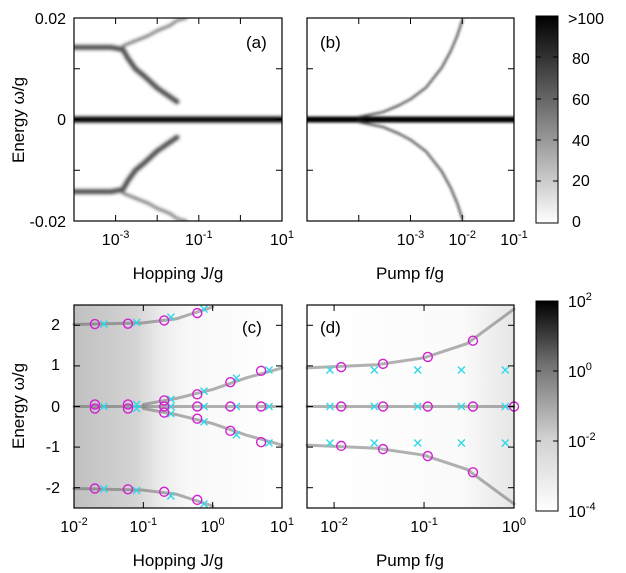  Describe the element at coordinates (330, 42) in the screenshot. I see `panel-b-label: (b)` at that location.